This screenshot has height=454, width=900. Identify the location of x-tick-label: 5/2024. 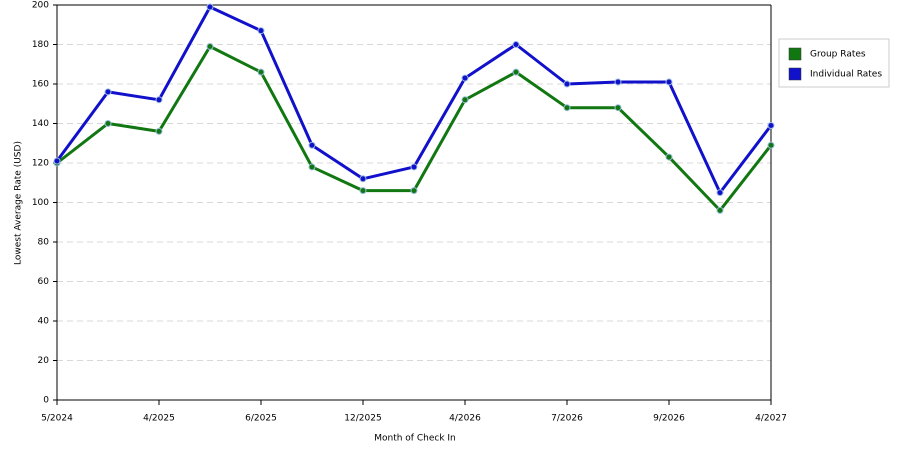
(57, 419).